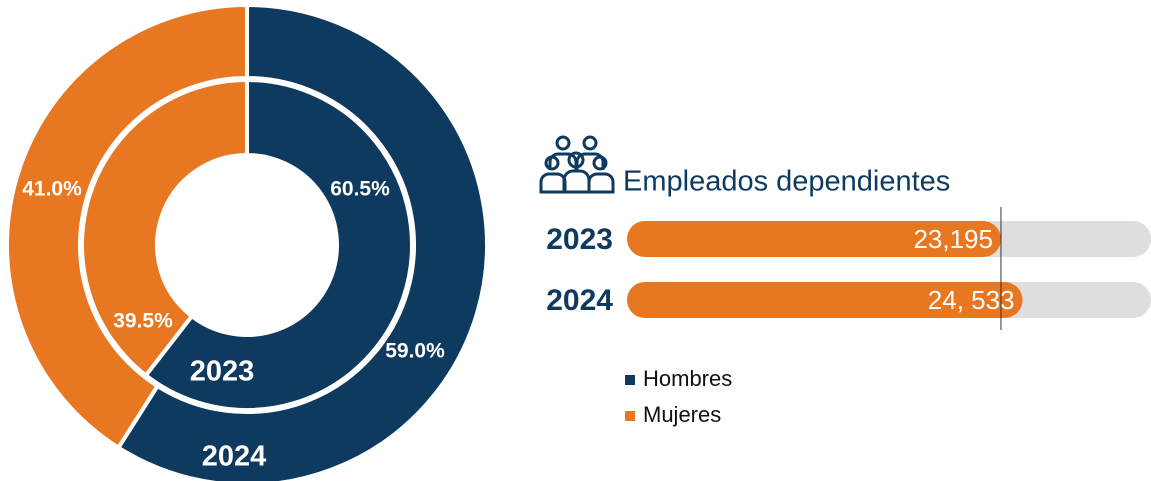 The width and height of the screenshot is (1151, 481). What do you see at coordinates (682, 414) in the screenshot?
I see `legend-label: Mujeres` at bounding box center [682, 414].